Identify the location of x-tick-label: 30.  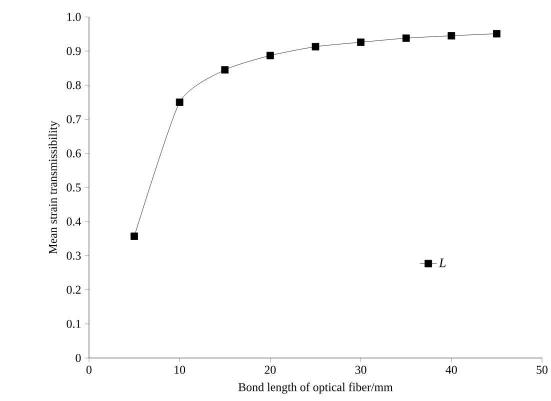
(360, 370).